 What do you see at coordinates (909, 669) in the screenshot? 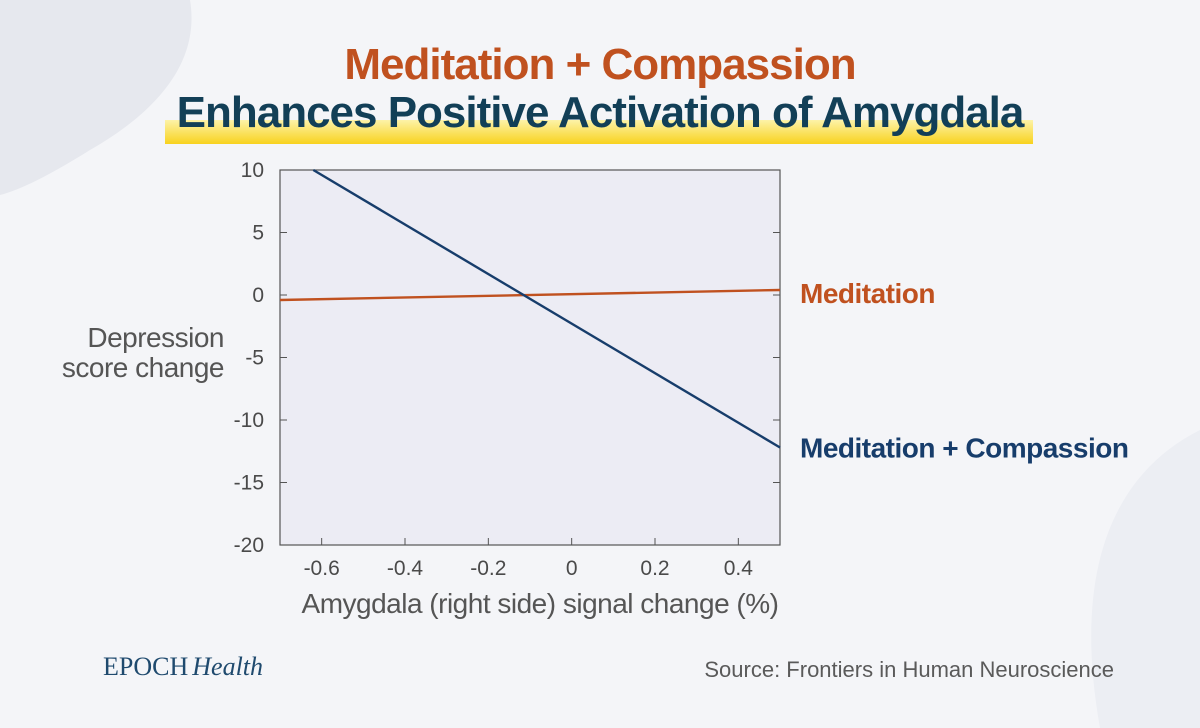
I see `source-credit: Source: Frontiers in Human Neuroscience` at bounding box center [909, 669].